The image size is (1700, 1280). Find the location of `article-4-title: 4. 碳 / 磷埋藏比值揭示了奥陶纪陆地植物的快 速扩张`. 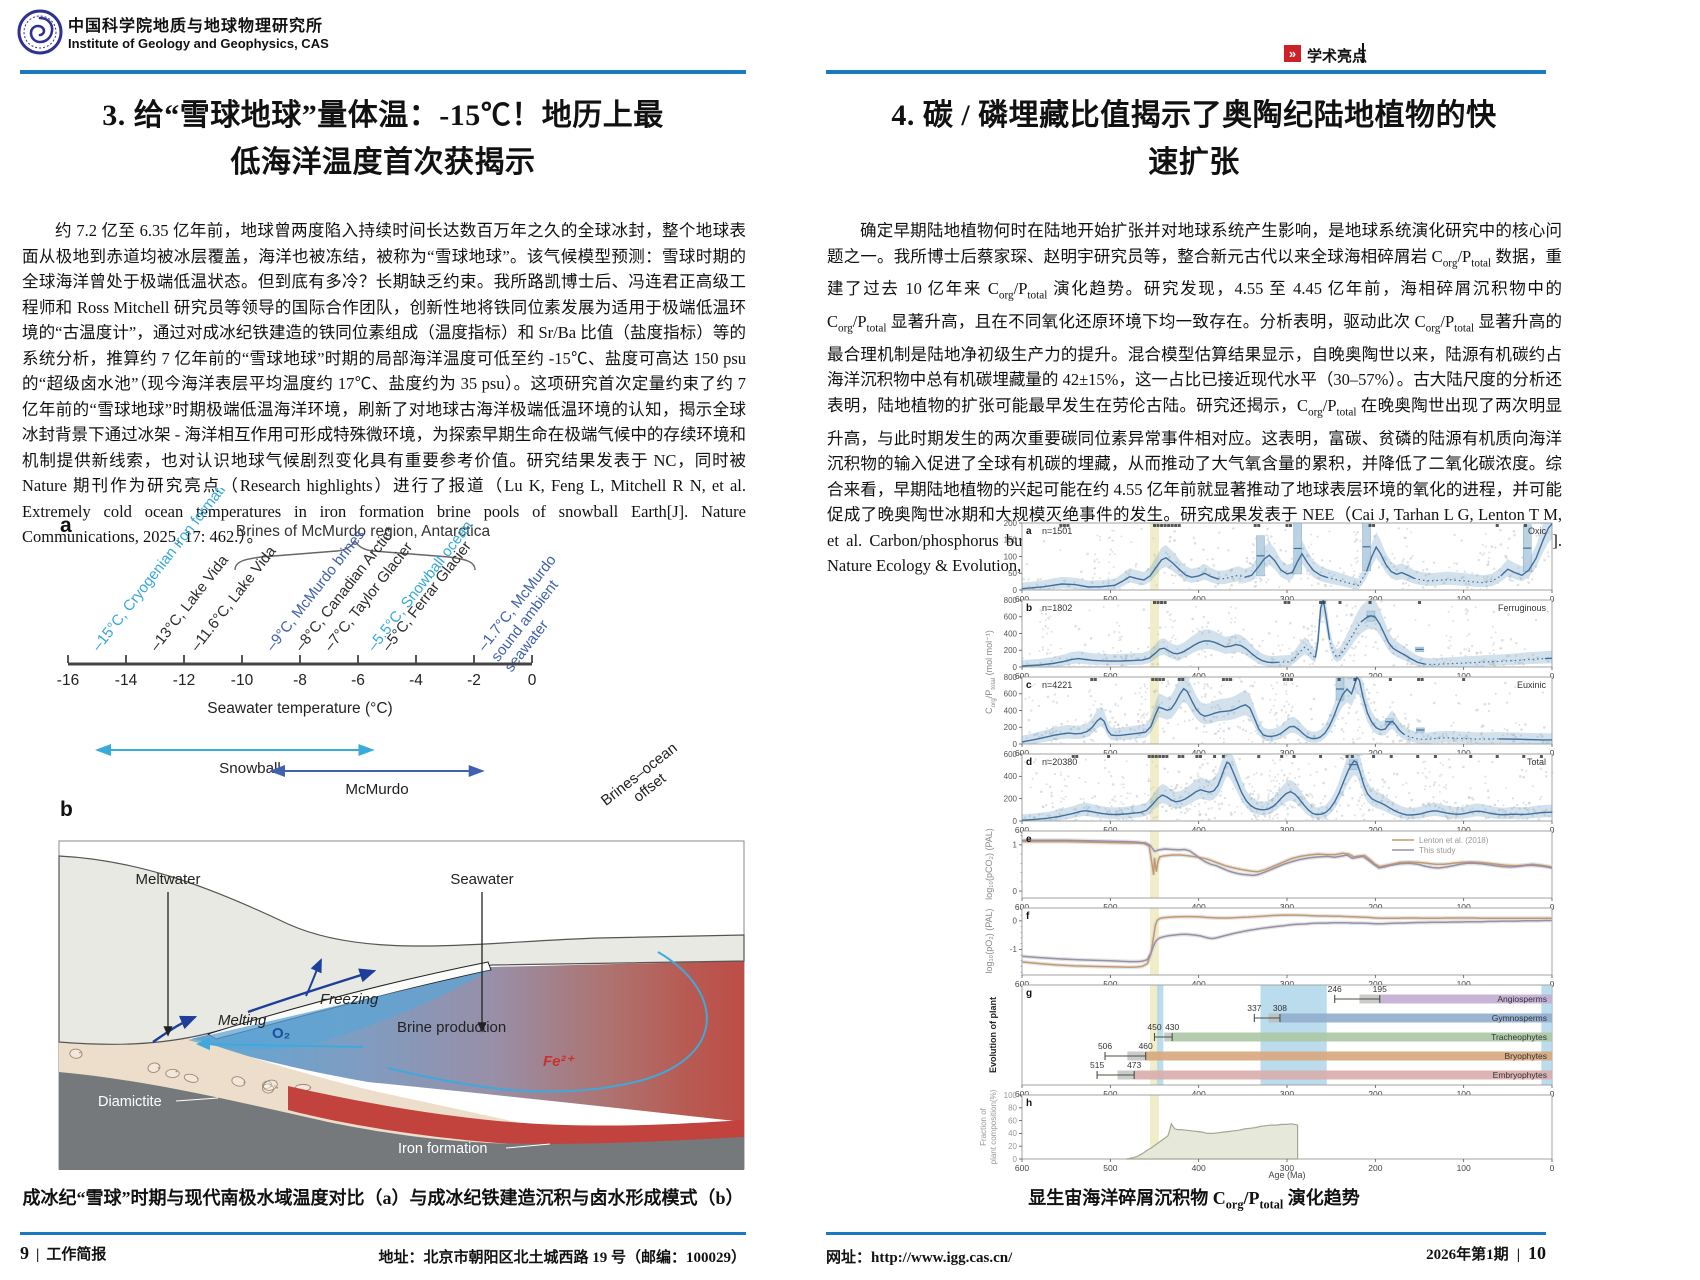

article-4-title: 4. 碳 / 磷埋藏比值揭示了奥陶纪陆地植物的快 速扩张 is located at coordinates (1194, 139).